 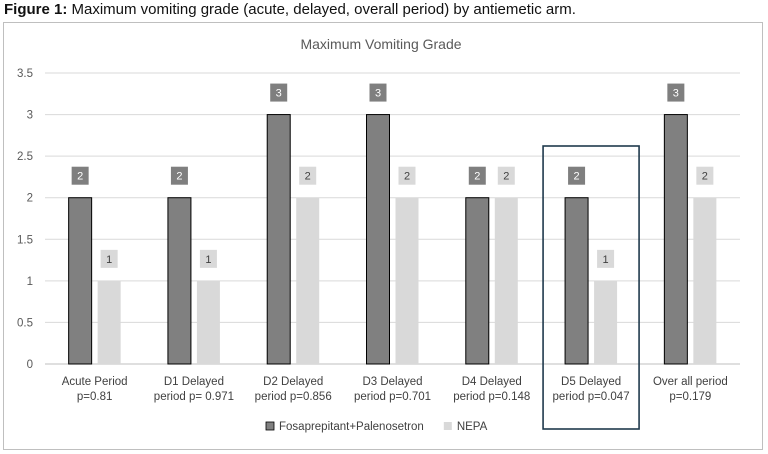 What do you see at coordinates (472, 427) in the screenshot?
I see `legend-label: NEPA` at bounding box center [472, 427].